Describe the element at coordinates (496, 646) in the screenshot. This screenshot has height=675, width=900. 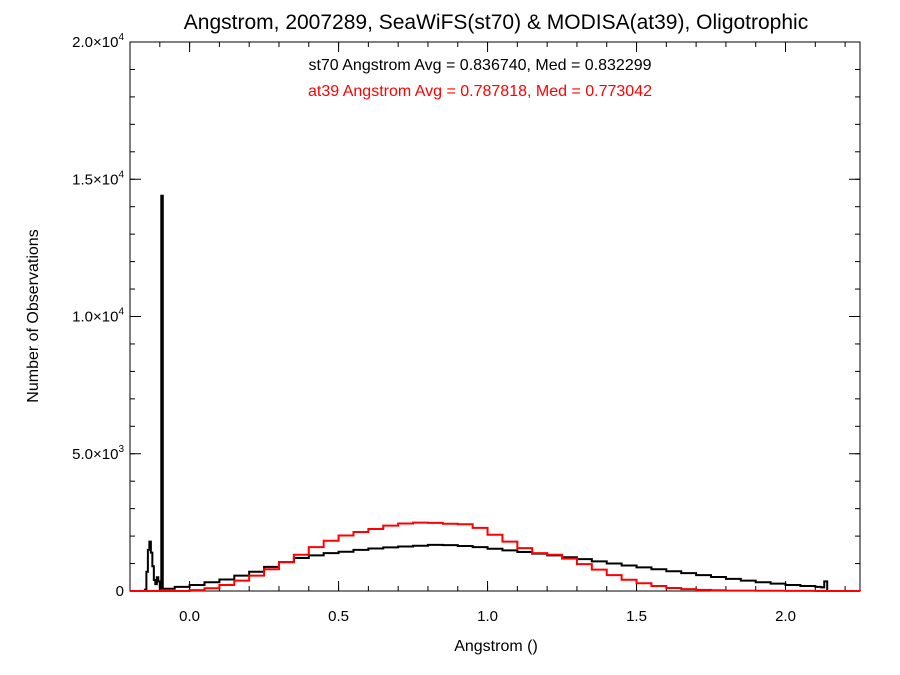
I see `x-axis-label: Angstrom ()` at that location.